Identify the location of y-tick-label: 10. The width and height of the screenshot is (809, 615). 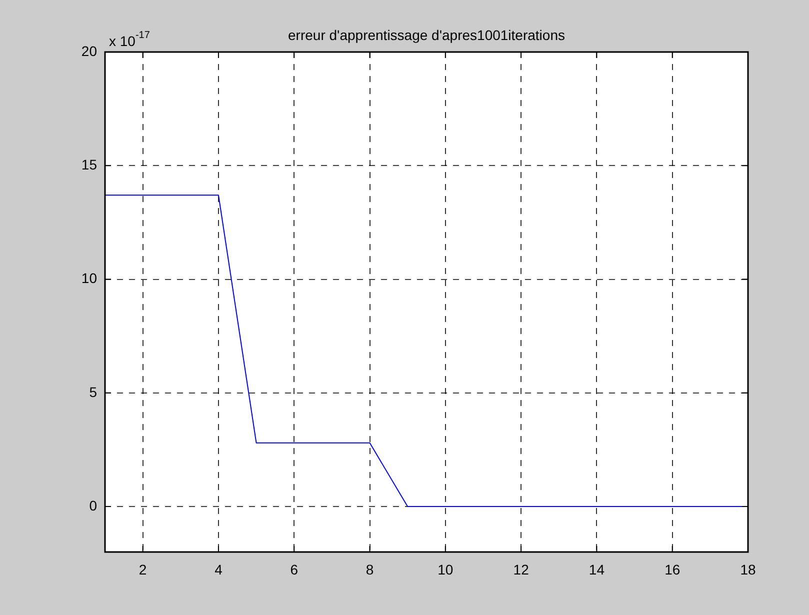
(89, 278).